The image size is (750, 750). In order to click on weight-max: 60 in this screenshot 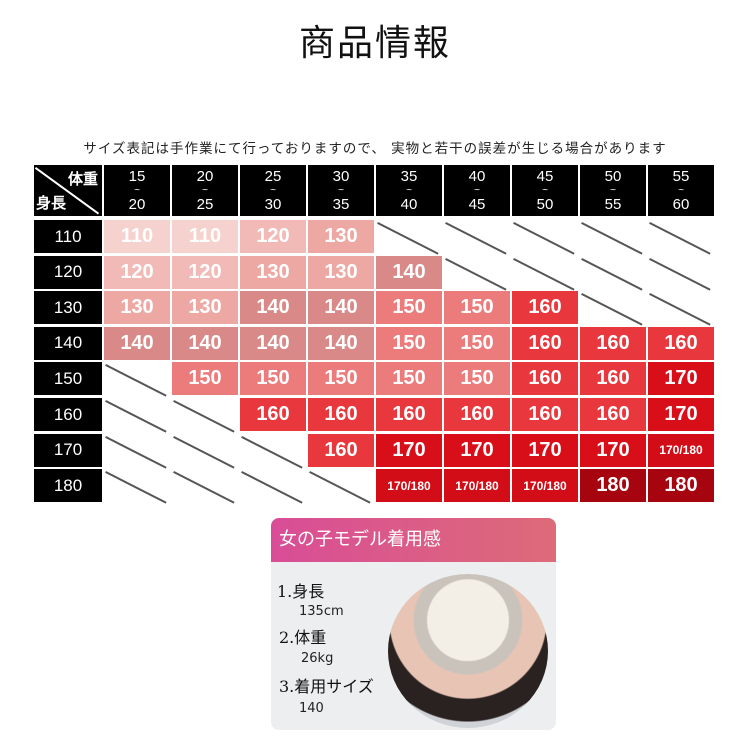, I will do `click(681, 204)`.